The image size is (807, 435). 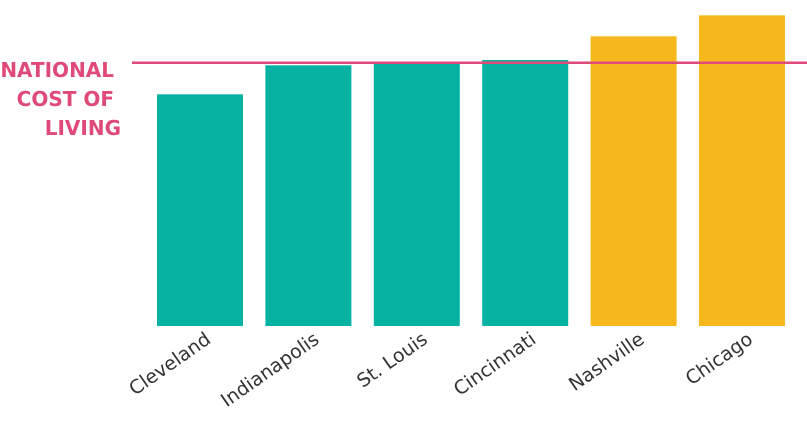 What do you see at coordinates (57, 70) in the screenshot?
I see `reference-label-line-1: NATIONAL` at bounding box center [57, 70].